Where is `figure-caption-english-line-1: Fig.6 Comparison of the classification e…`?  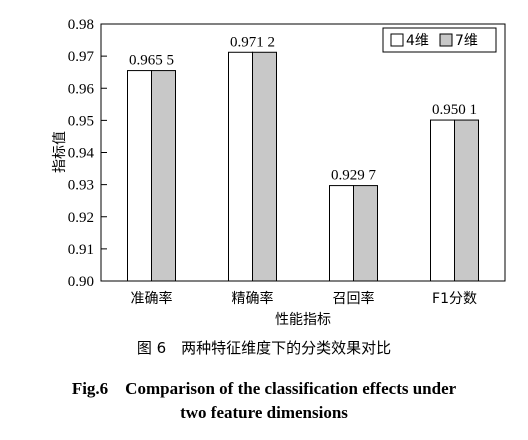
figure-caption-english-line-1: Fig.6 Comparison of the classification e… is located at coordinates (264, 388).